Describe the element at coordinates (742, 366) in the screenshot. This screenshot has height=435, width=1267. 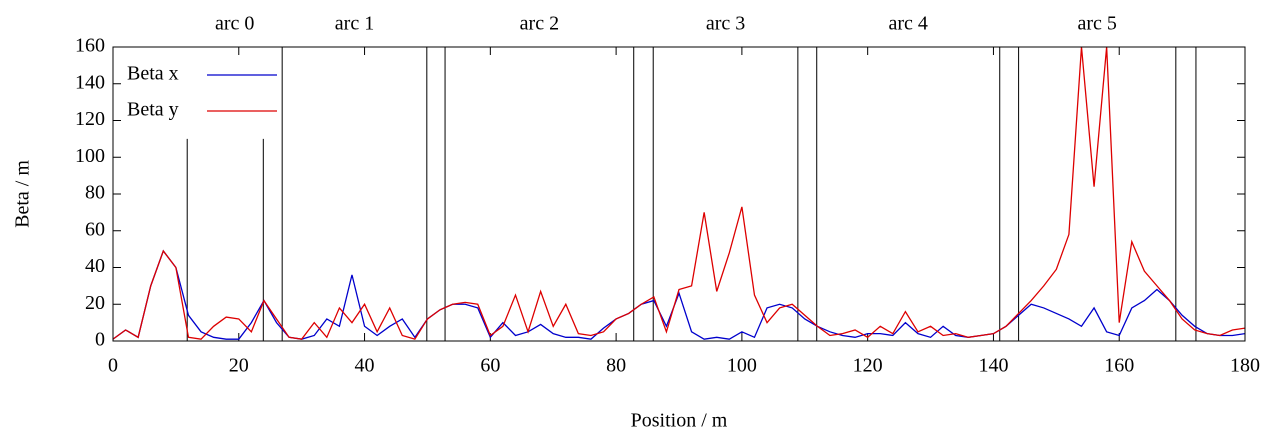
I see `x-tick-label: 100` at that location.